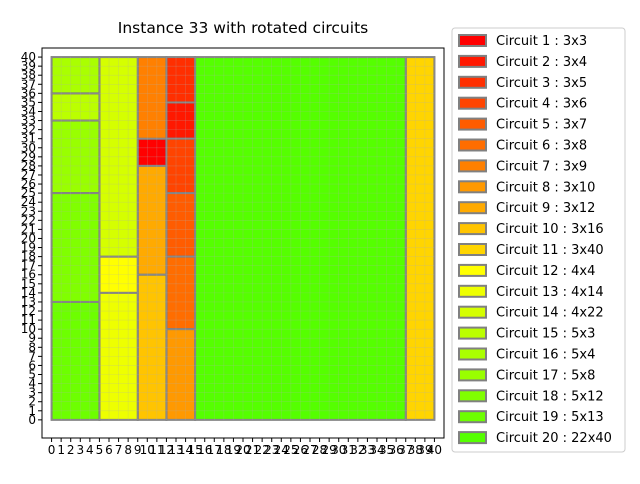  What do you see at coordinates (252, 450) in the screenshot?
I see `x-tick-label: 21` at bounding box center [252, 450].